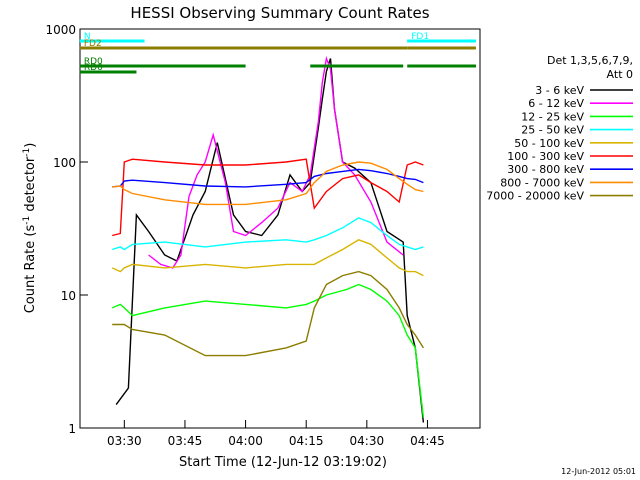  Describe the element at coordinates (60, 30) in the screenshot. I see `y-tick-label: 1000` at that location.